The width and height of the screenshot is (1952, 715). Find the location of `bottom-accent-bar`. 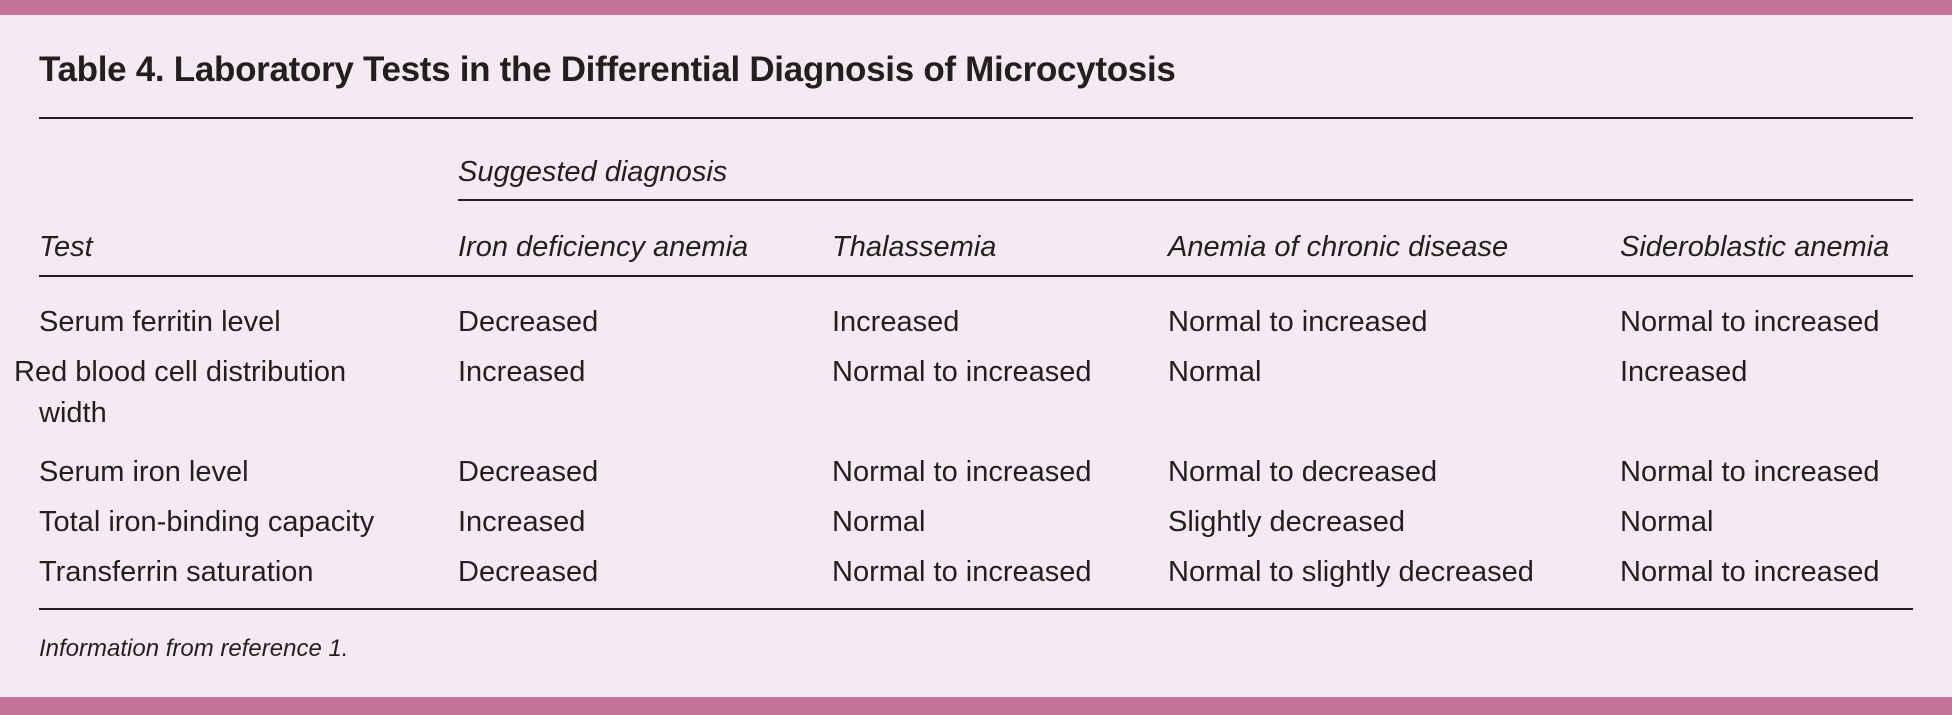

bottom-accent-bar is located at coordinates (976, 706).